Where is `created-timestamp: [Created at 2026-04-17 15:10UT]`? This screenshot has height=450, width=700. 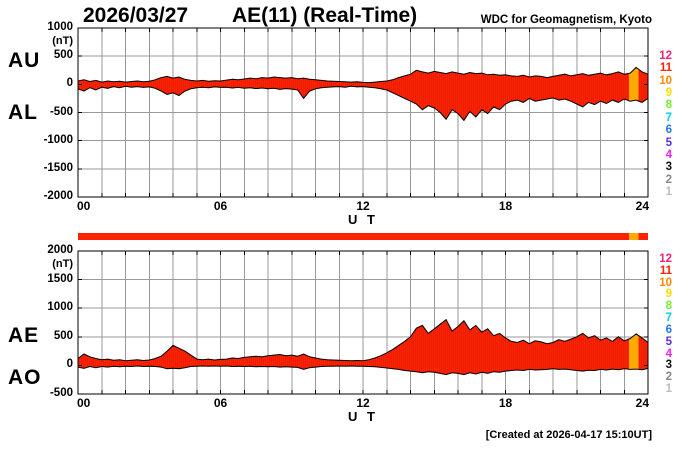
created-timestamp: [Created at 2026-04-17 15:10UT] is located at coordinates (568, 435).